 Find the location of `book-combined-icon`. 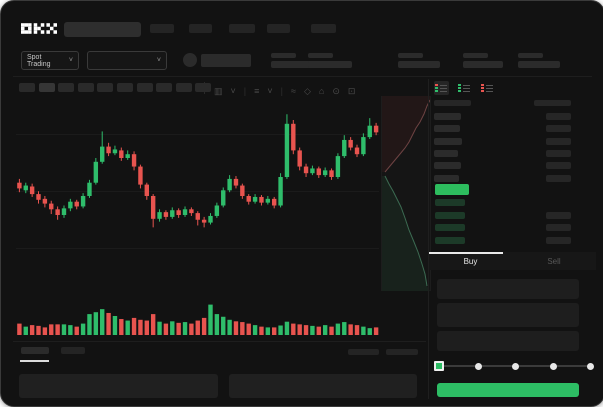

book-combined-icon is located at coordinates (441, 88).